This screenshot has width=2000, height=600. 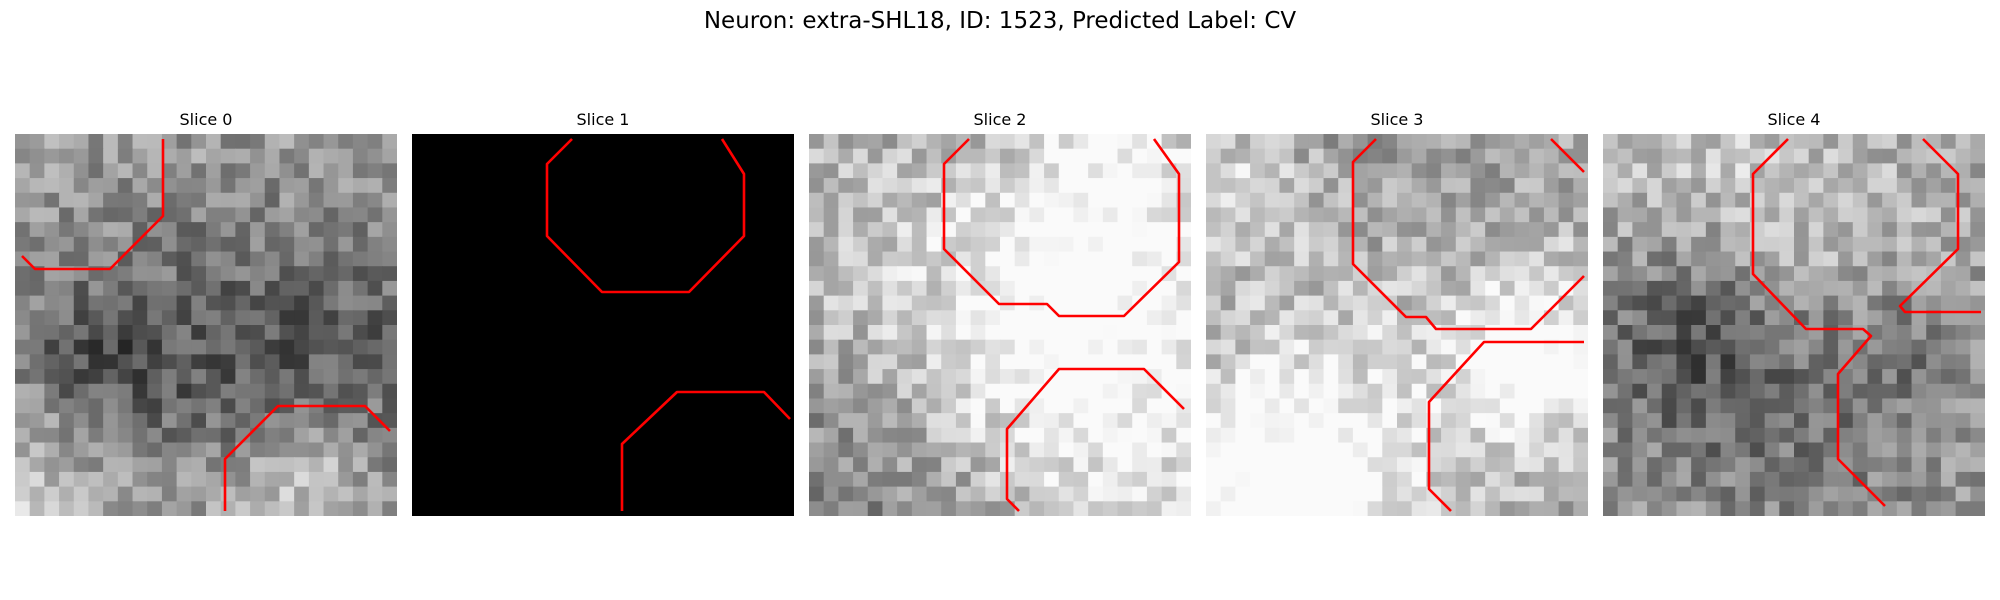 What do you see at coordinates (93, 205) in the screenshot?
I see `contour-line` at bounding box center [93, 205].